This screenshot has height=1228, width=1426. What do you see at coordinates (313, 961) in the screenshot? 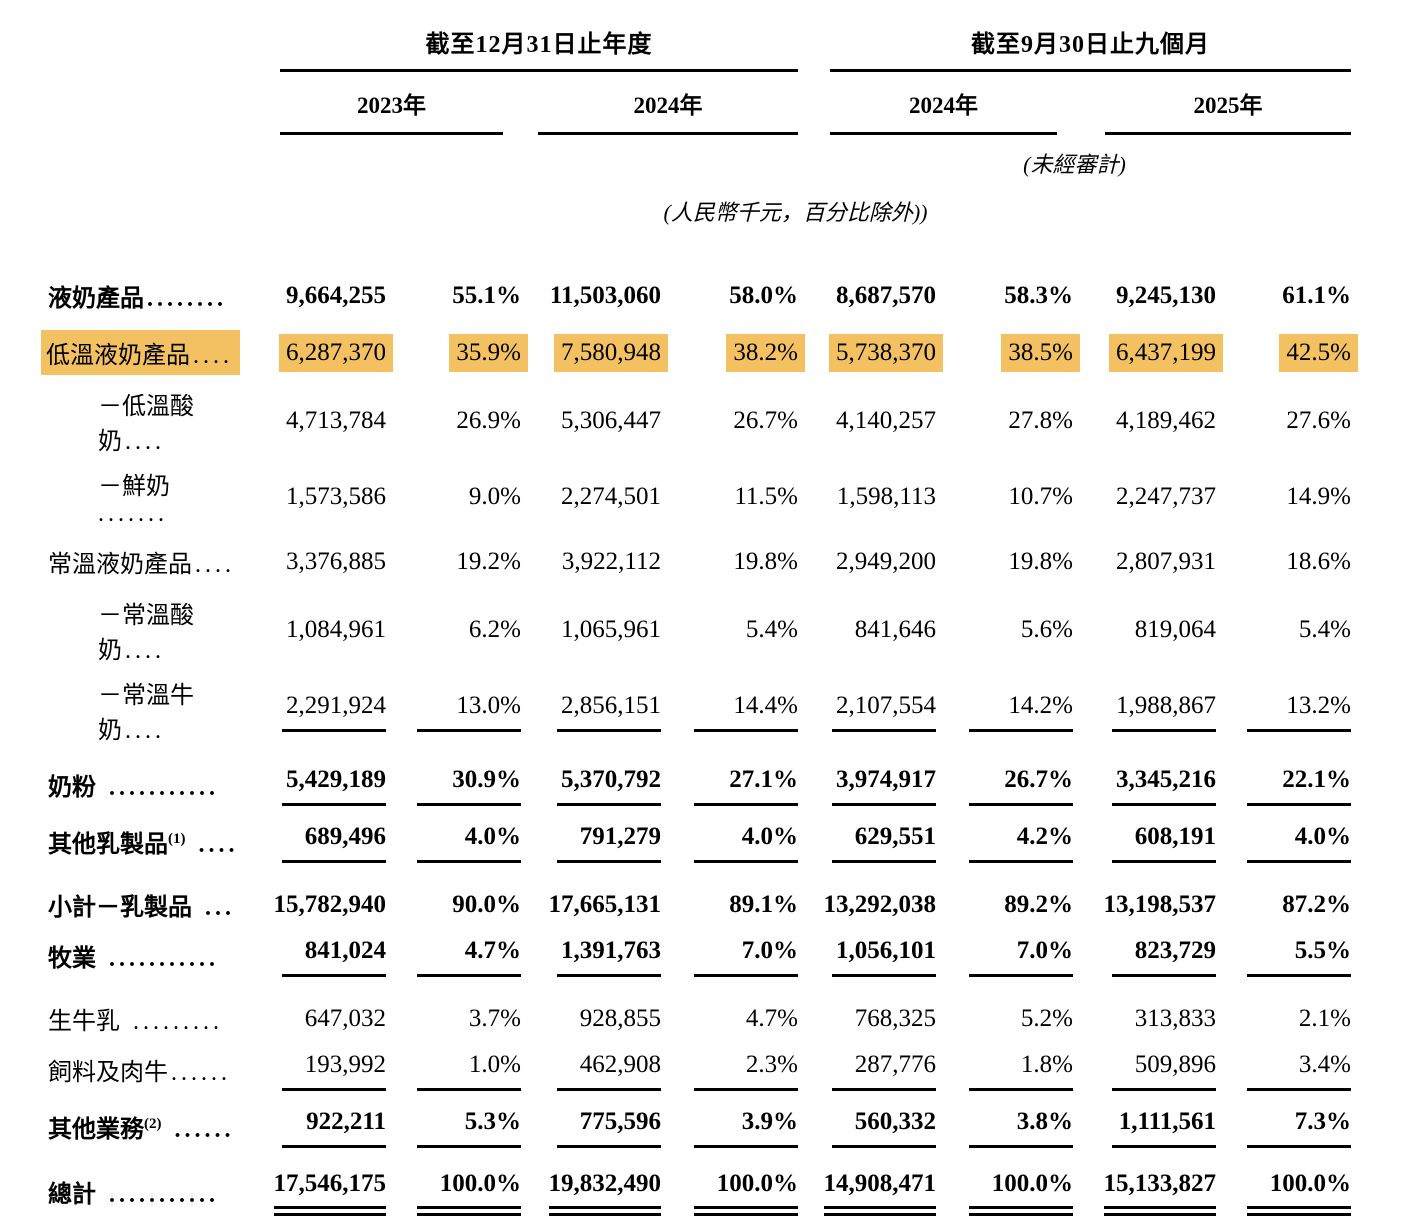
I see `amount-cell: 841,024` at bounding box center [313, 961].